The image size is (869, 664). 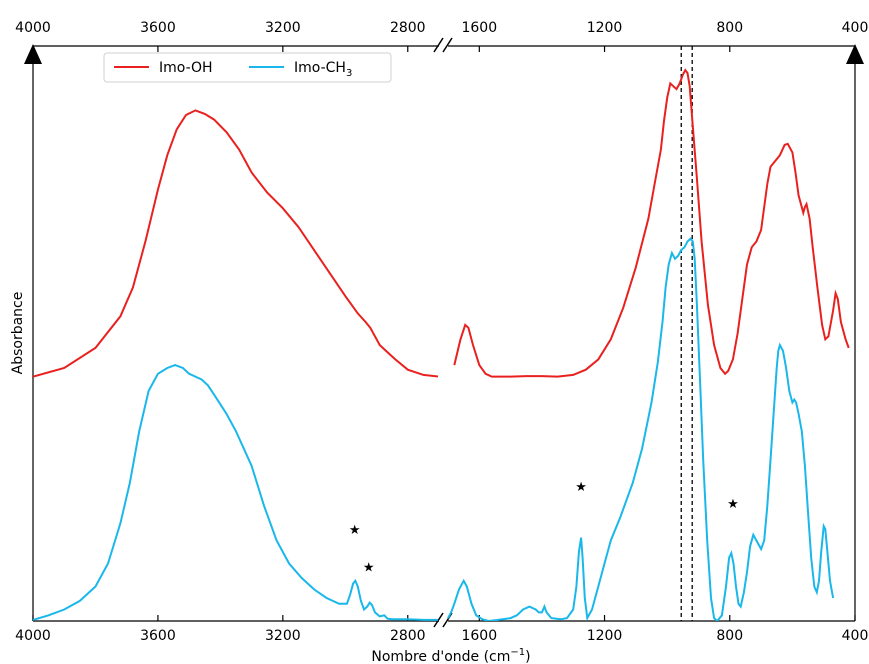 What do you see at coordinates (855, 28) in the screenshot?
I see `top-tick-label-400: 400` at bounding box center [855, 28].